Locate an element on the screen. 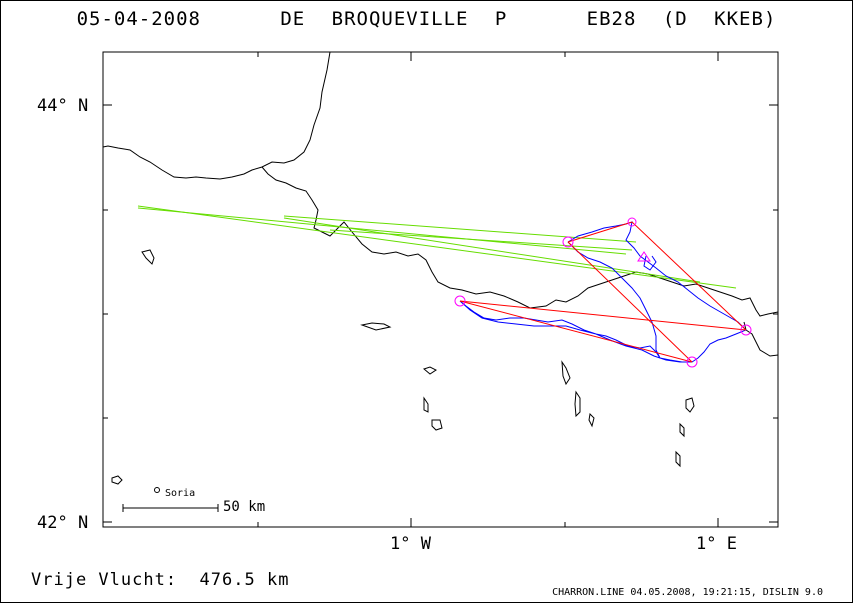 The width and height of the screenshot is (853, 603). flight-date: 05-04-2008 is located at coordinates (138, 19).